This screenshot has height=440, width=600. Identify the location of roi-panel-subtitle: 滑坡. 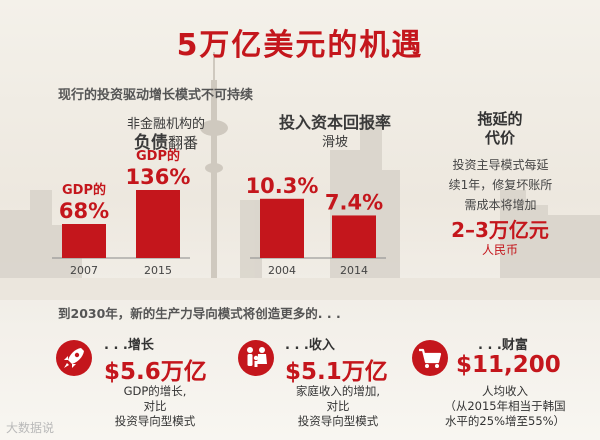
(334, 142).